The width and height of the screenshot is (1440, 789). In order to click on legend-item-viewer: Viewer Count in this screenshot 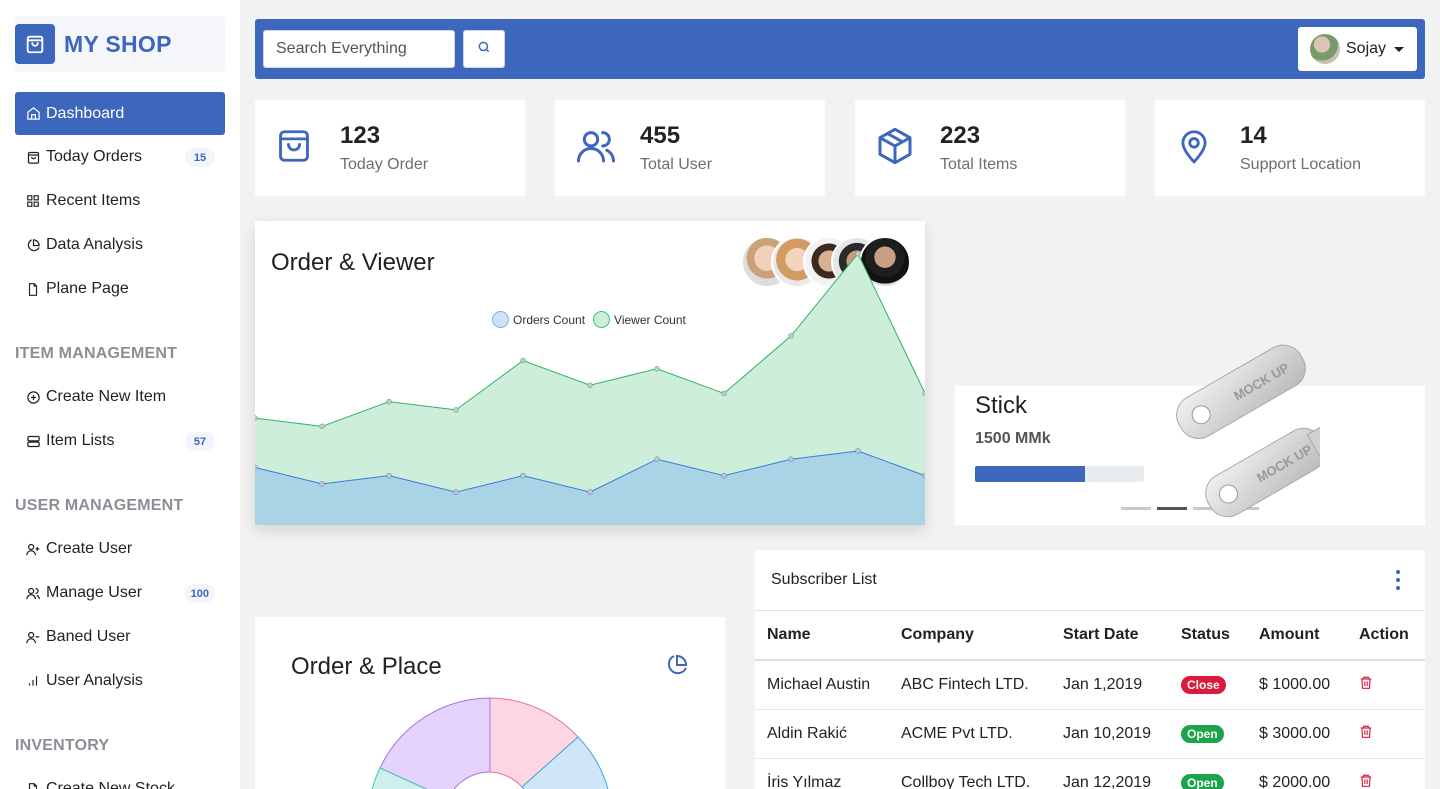, I will do `click(639, 319)`.